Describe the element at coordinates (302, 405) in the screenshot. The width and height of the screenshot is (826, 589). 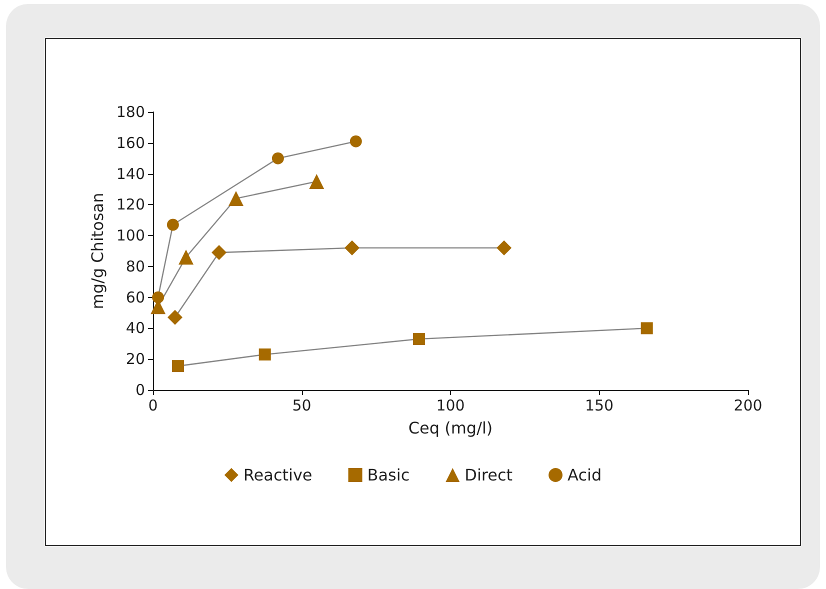
I see `x-tick-label: 50` at that location.